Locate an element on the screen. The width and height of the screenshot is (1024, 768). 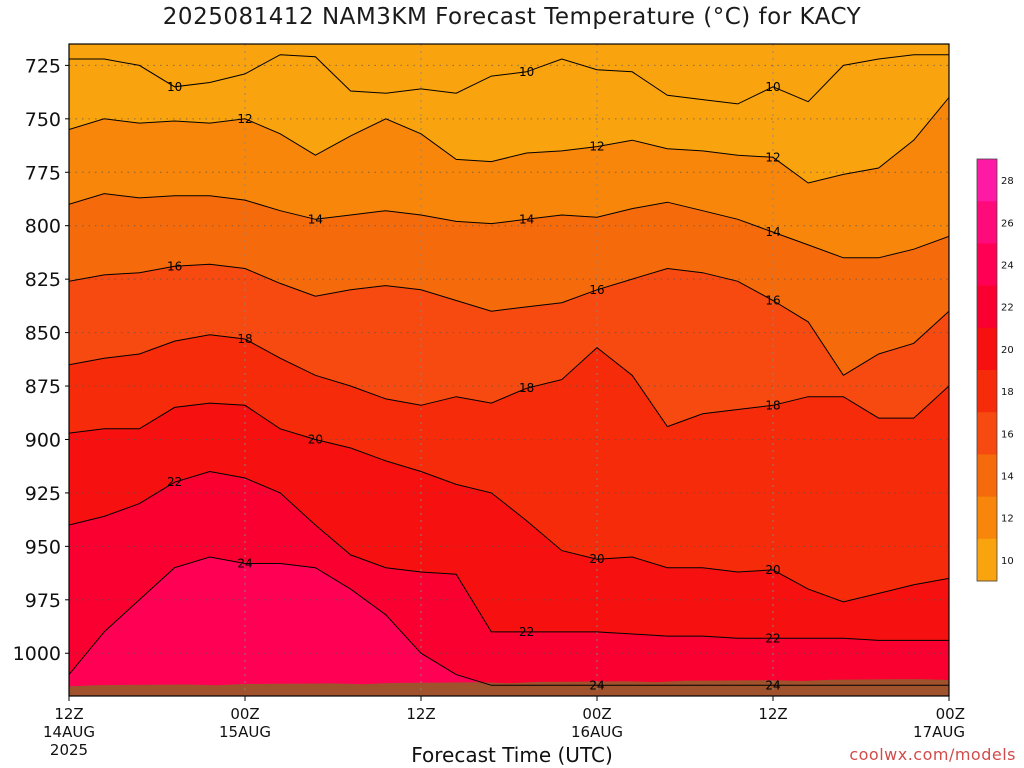
colorbar-label: 22 is located at coordinates (1007, 308).